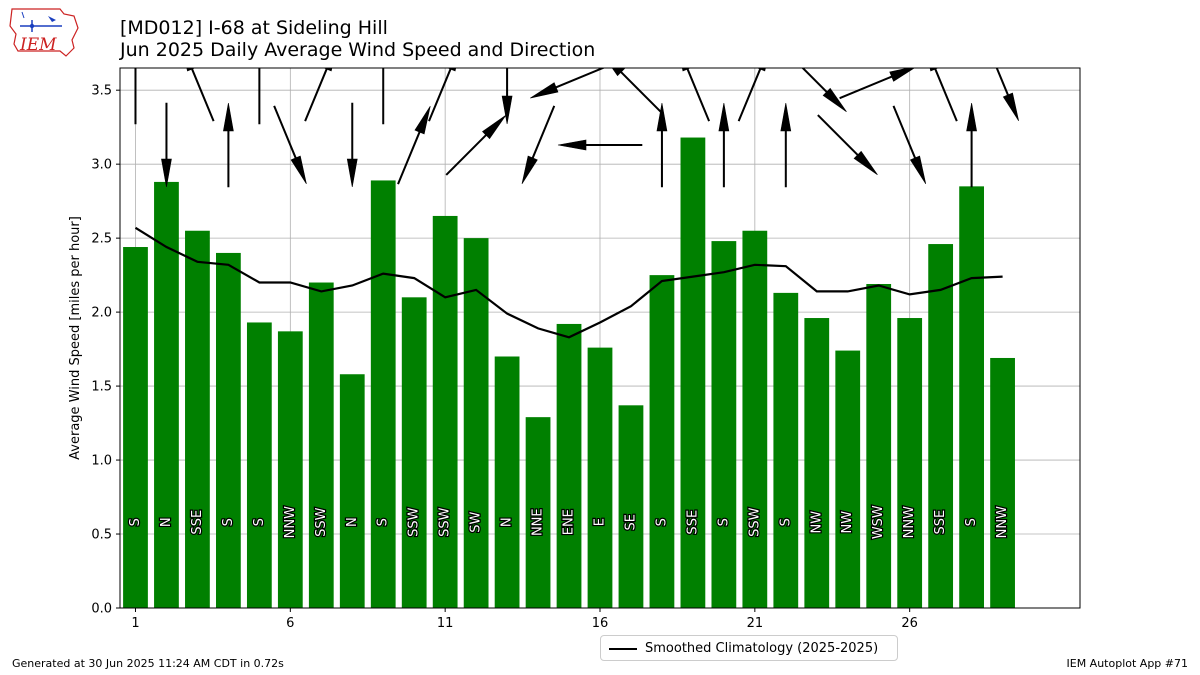 The height and width of the screenshot is (675, 1200). I want to click on direction-label: ENE, so click(569, 522).